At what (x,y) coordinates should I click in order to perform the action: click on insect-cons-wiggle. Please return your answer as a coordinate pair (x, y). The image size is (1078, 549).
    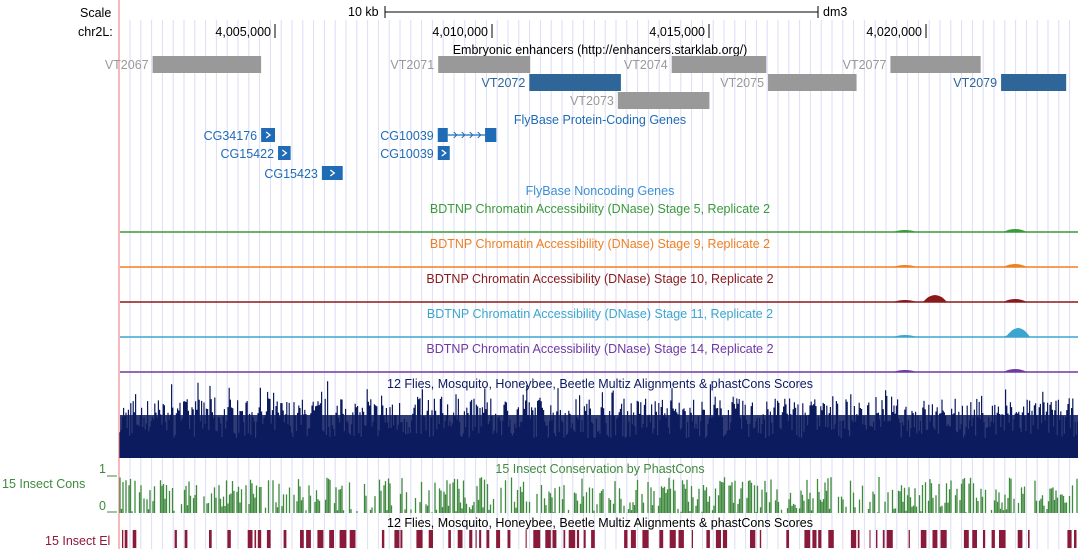
    Looking at the image, I should click on (598, 495).